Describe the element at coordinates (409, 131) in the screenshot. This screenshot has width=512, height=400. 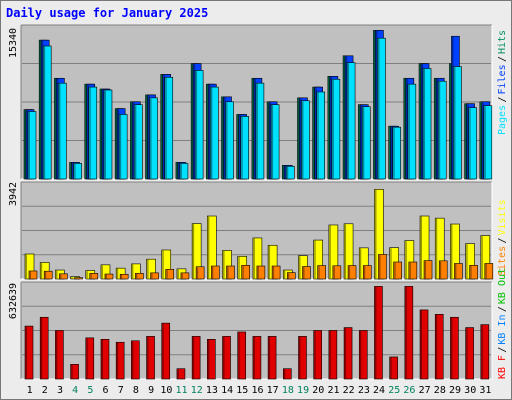
I see `pages-bar-26-shade` at that location.